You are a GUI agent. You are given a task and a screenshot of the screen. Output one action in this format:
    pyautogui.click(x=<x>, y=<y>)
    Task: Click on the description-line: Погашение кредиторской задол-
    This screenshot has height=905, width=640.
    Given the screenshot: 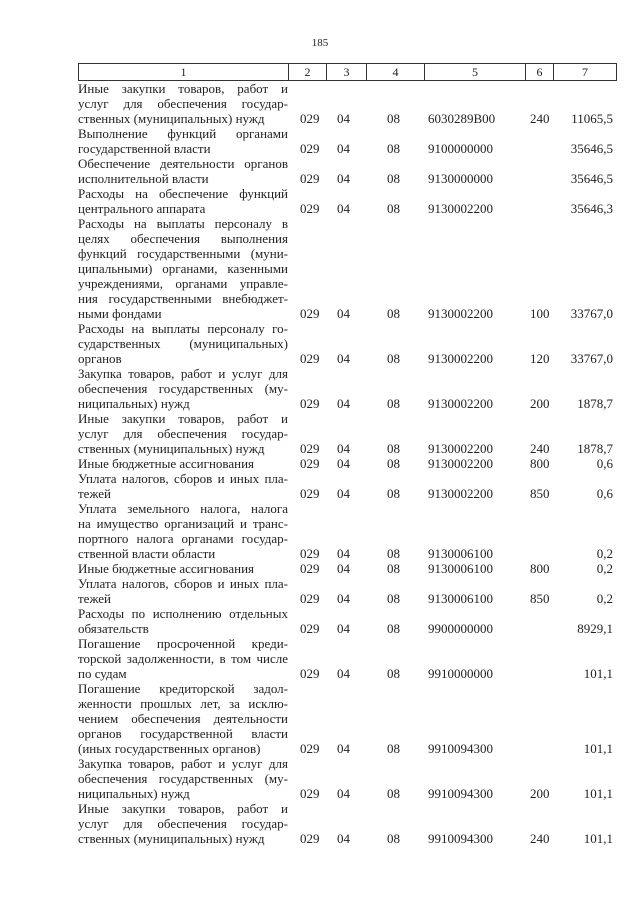 What is the action you would take?
    pyautogui.click(x=183, y=688)
    